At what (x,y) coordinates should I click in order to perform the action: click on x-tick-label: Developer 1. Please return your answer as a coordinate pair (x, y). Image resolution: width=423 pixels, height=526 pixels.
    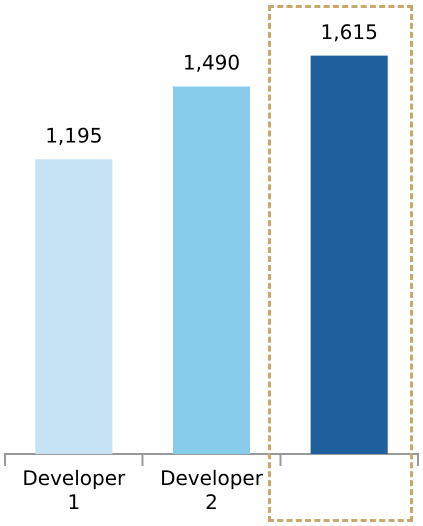
    Looking at the image, I should click on (74, 490).